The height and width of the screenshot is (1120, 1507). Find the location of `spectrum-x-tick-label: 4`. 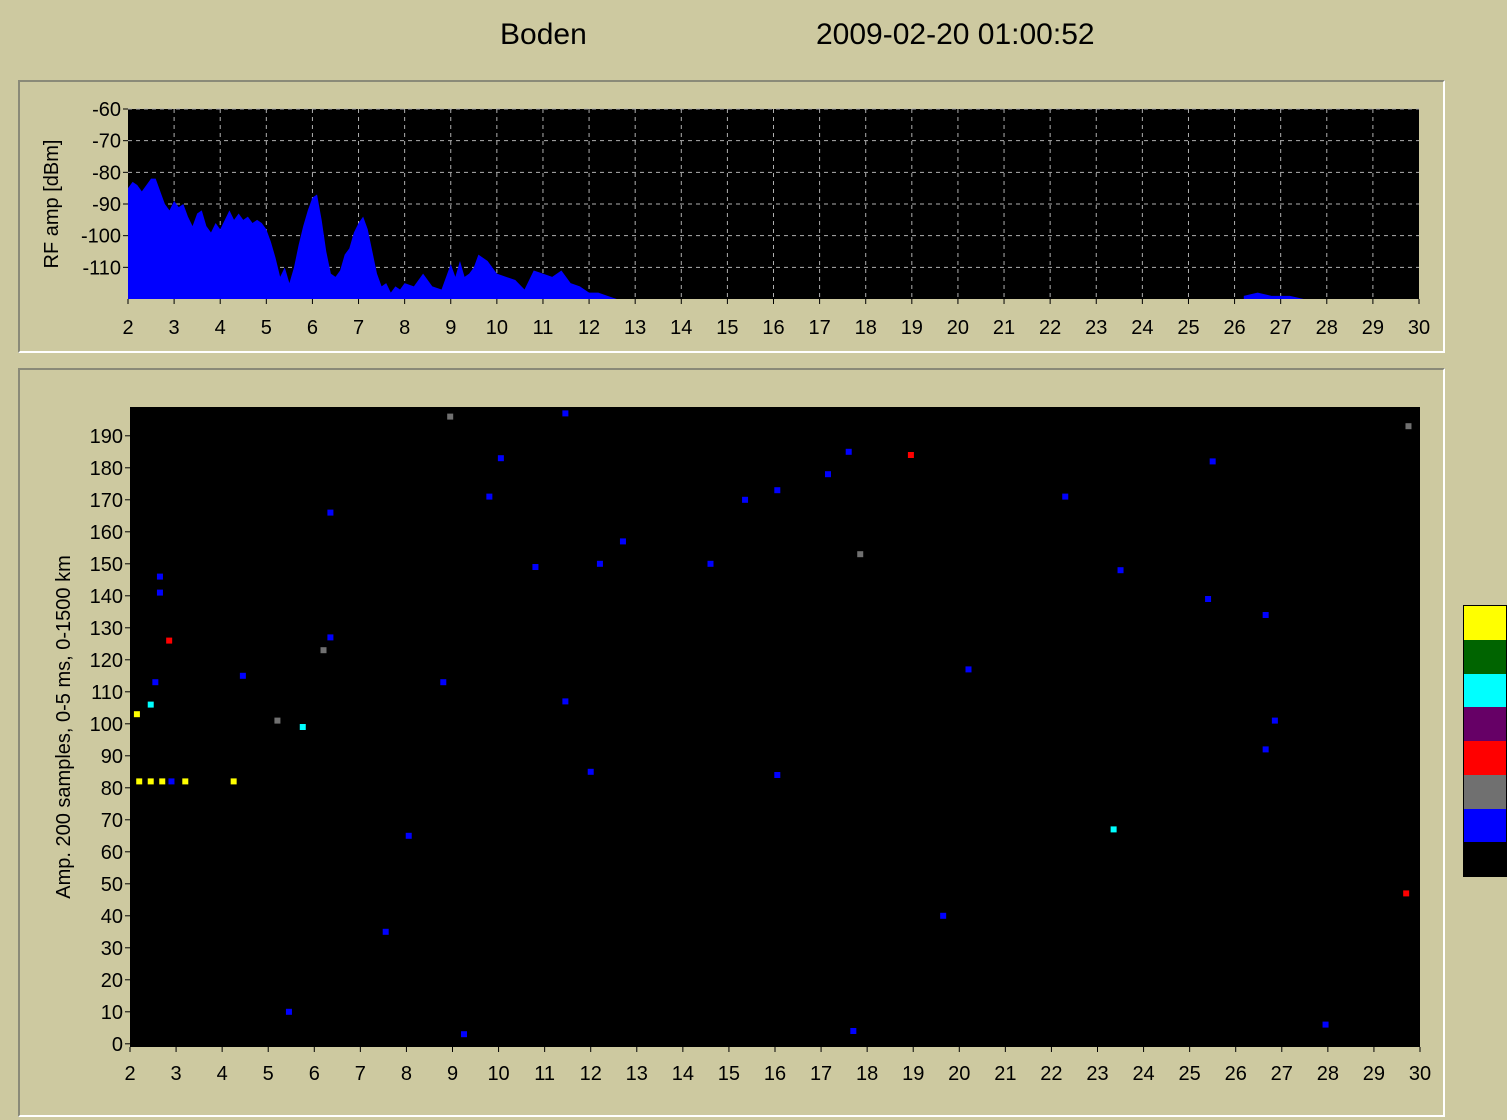

spectrum-x-tick-label: 4 is located at coordinates (220, 328).